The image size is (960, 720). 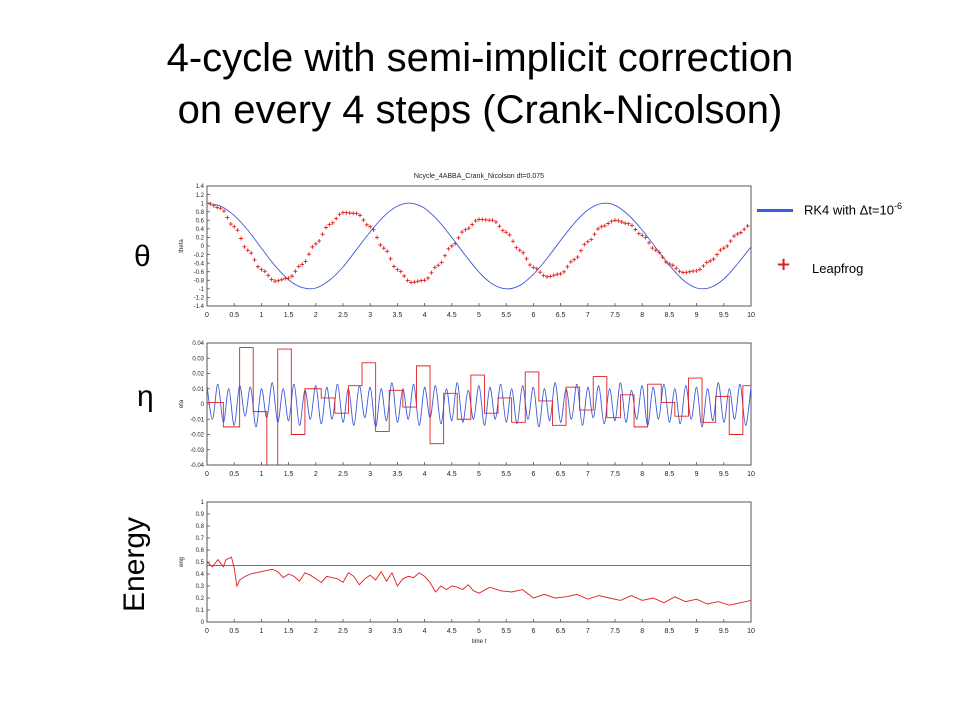 I want to click on series-1-line, so click(x=479, y=406).